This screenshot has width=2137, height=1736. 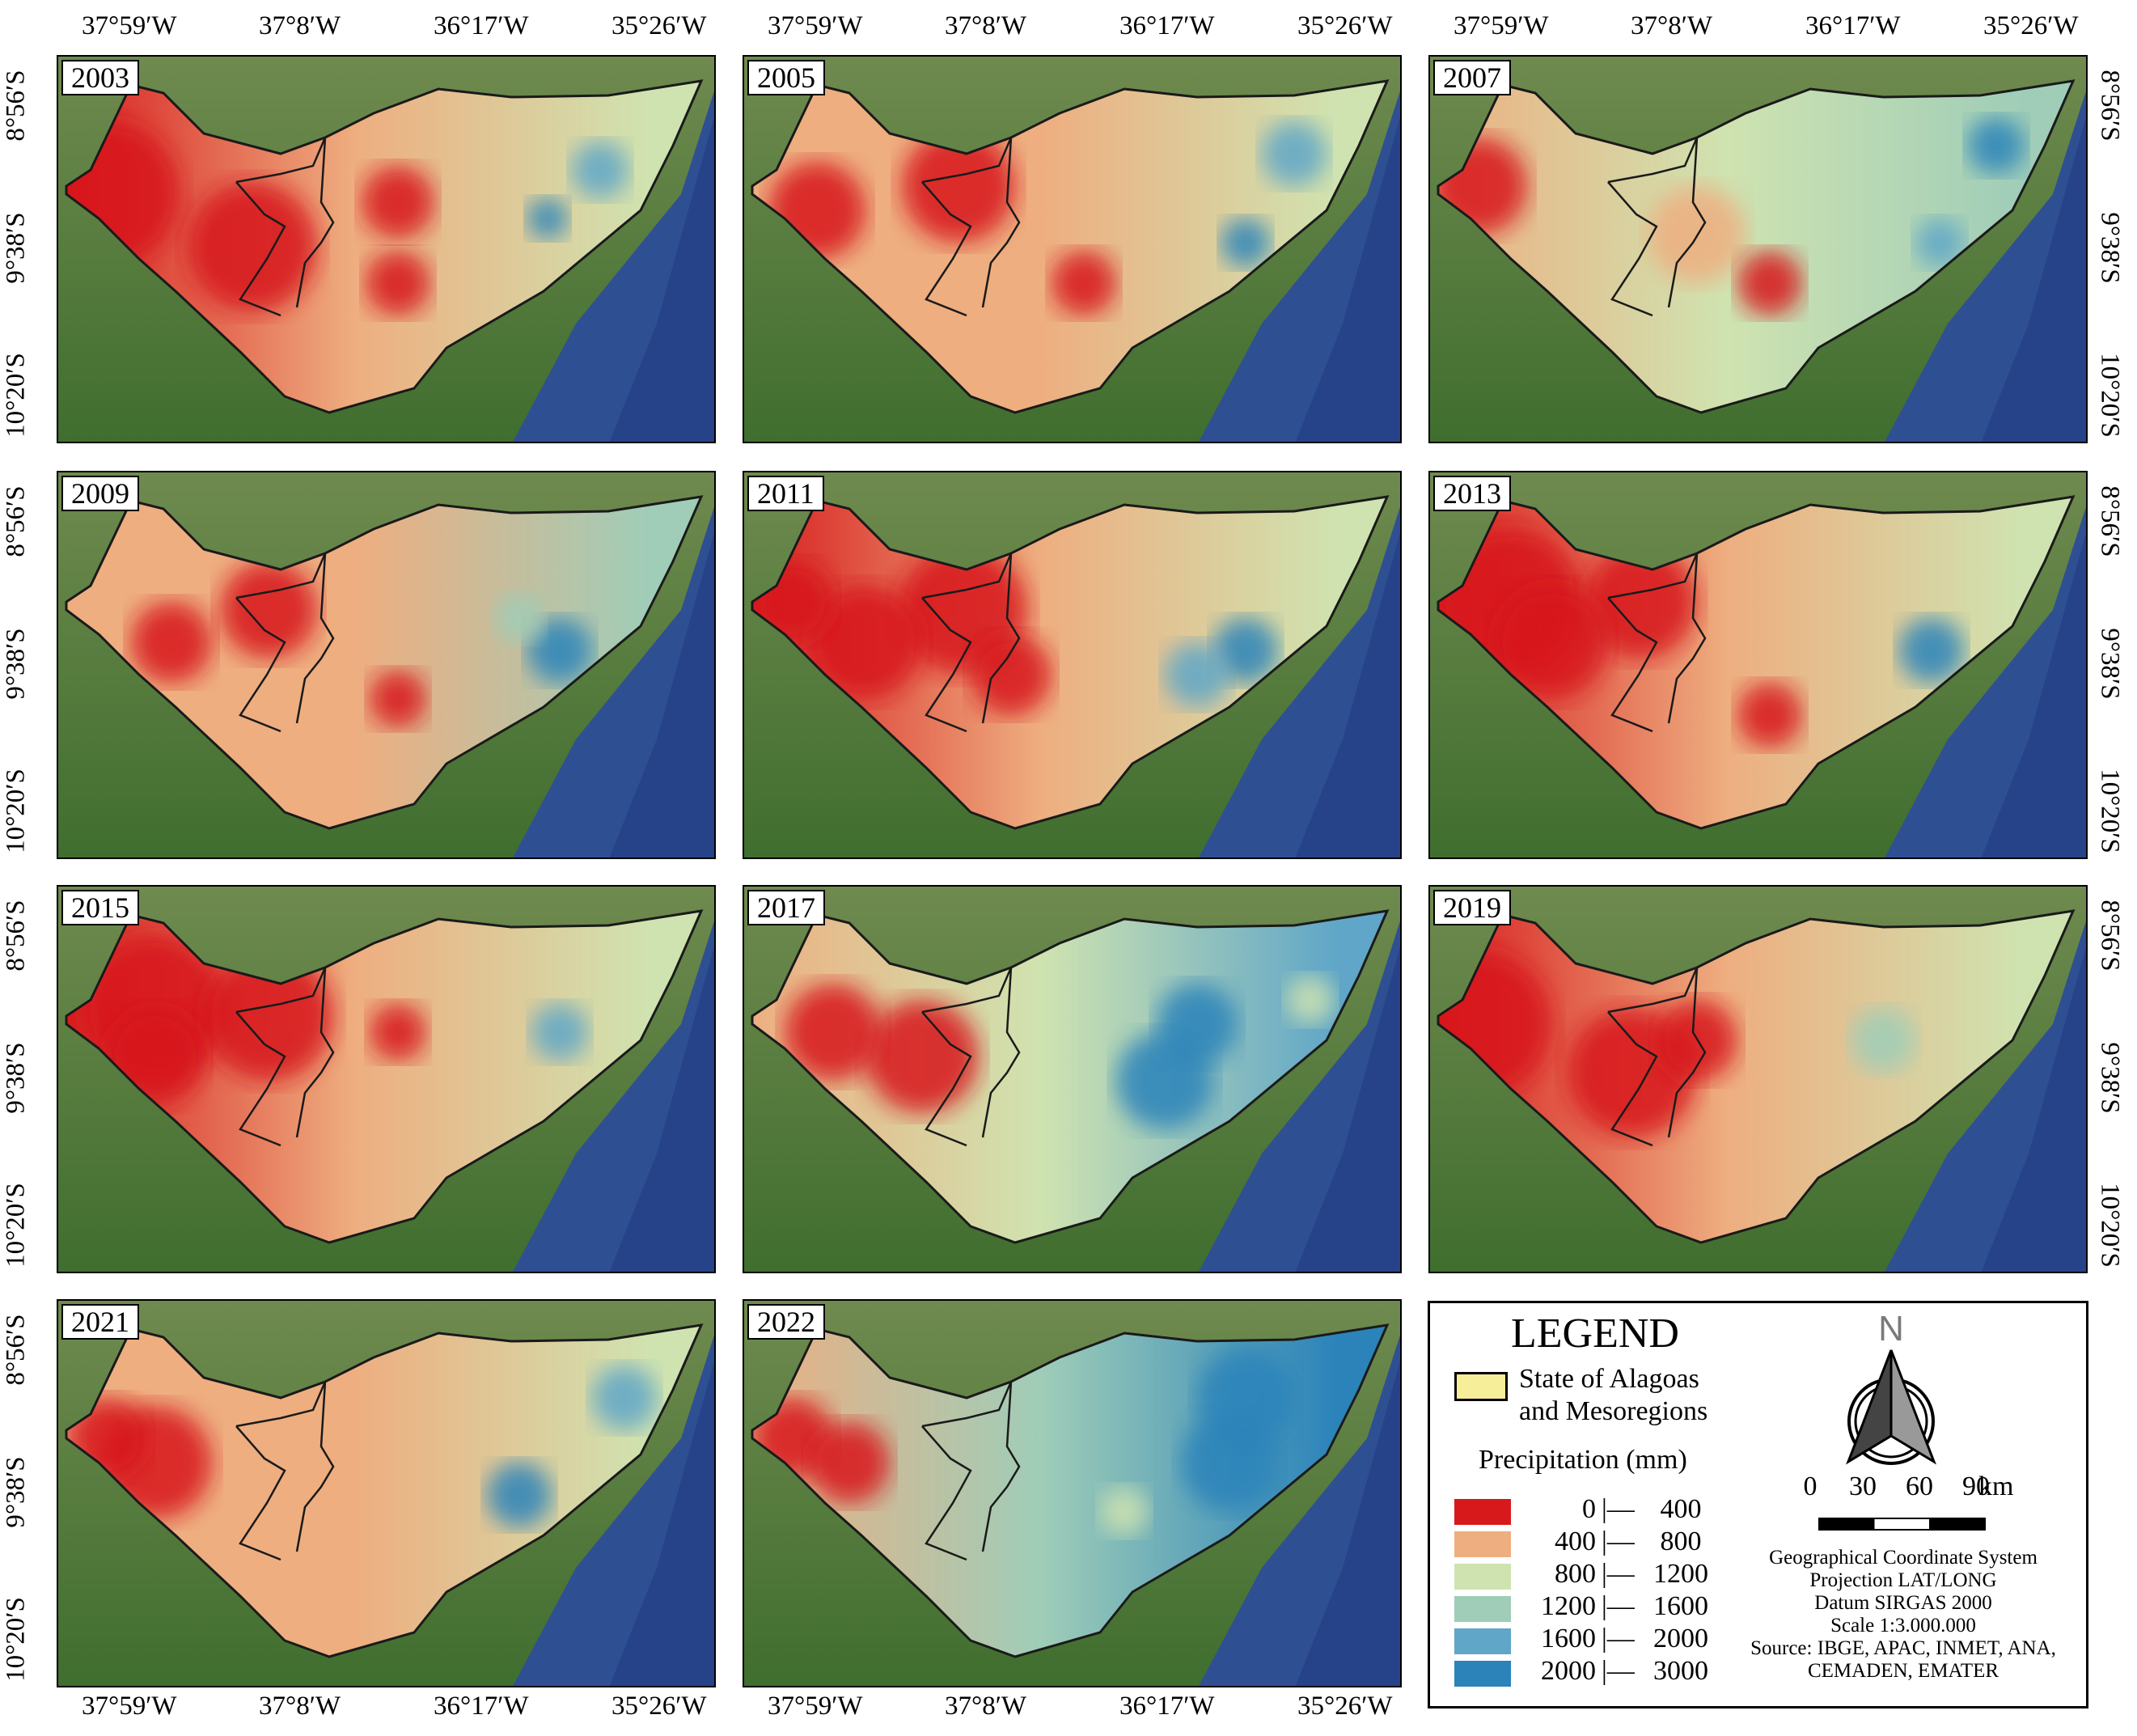 I want to click on map-canvas-2019, so click(x=1758, y=1079).